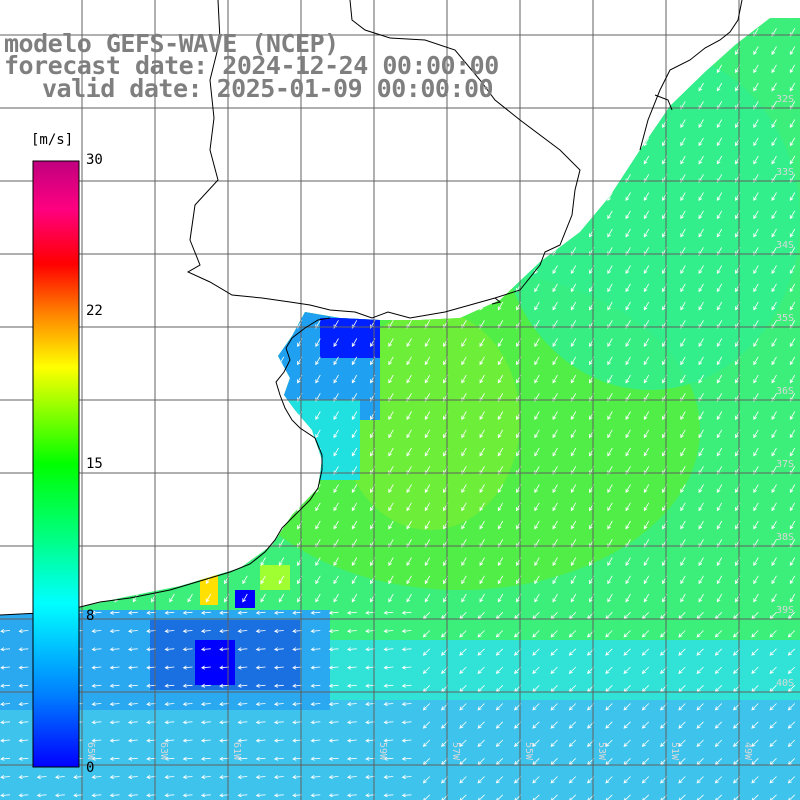  What do you see at coordinates (94, 311) in the screenshot?
I see `colorbar-tick: 22` at bounding box center [94, 311].